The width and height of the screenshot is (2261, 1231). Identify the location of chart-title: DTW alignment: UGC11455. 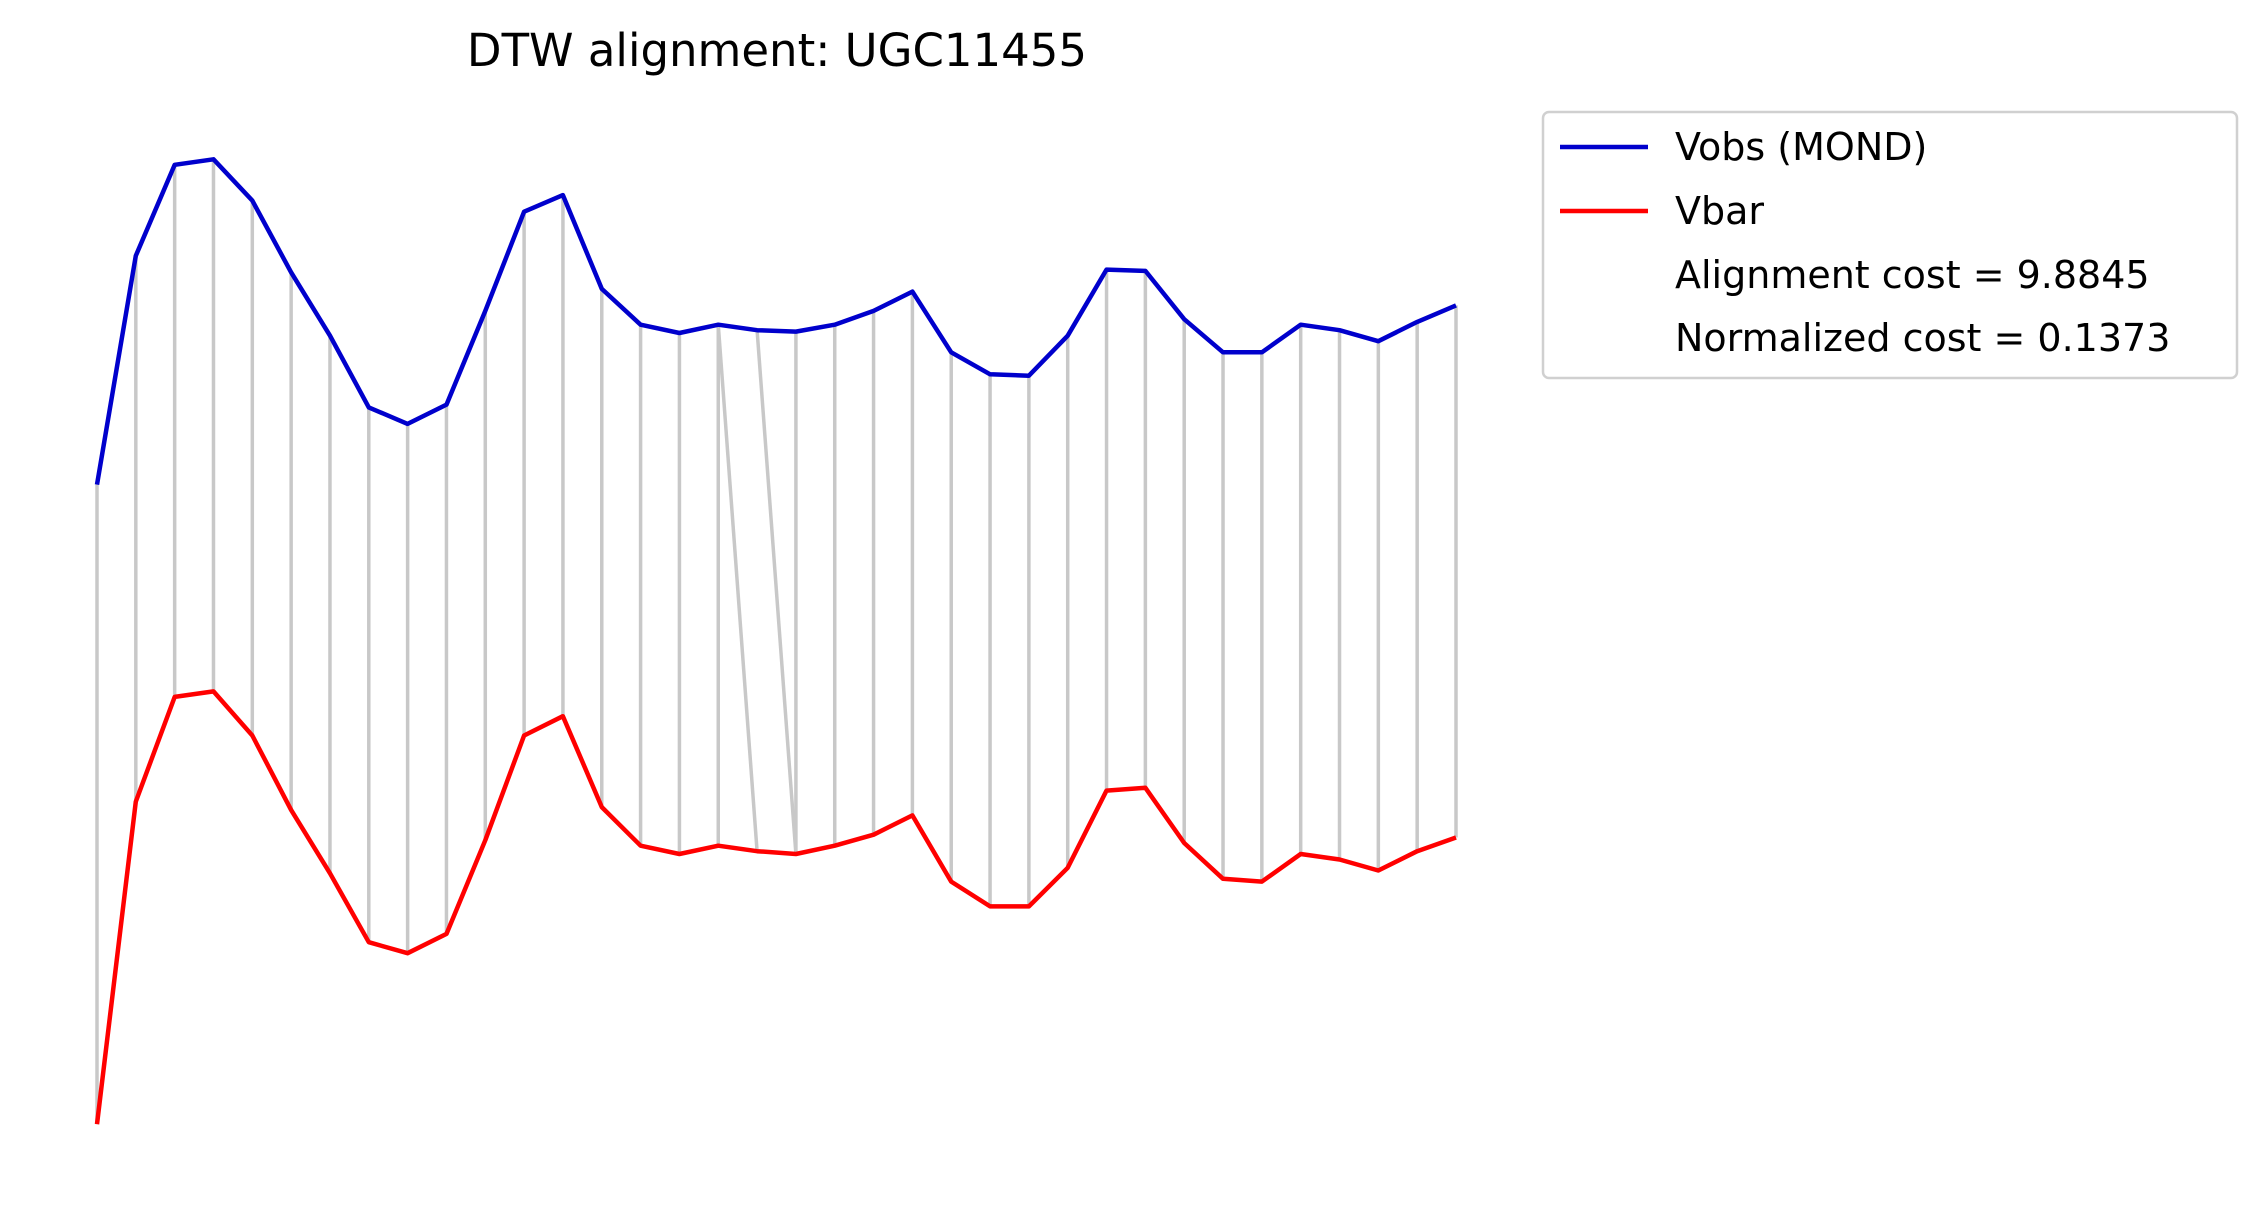
(777, 50).